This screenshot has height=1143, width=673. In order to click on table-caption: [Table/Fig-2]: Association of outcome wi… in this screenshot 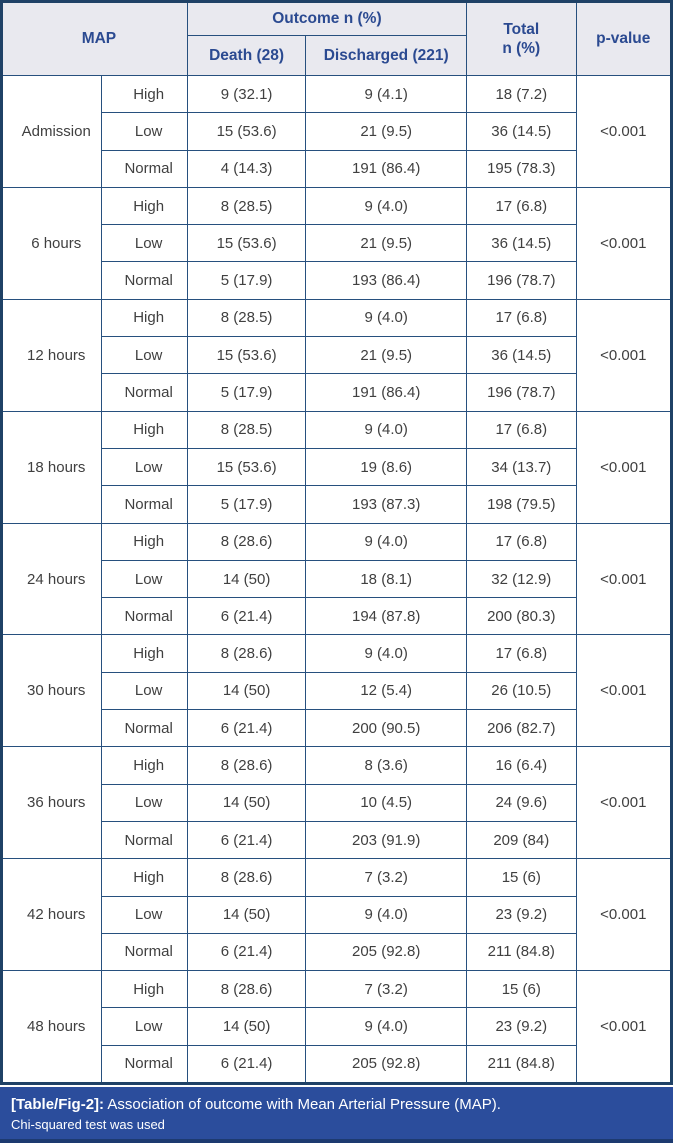, I will do `click(336, 1115)`.